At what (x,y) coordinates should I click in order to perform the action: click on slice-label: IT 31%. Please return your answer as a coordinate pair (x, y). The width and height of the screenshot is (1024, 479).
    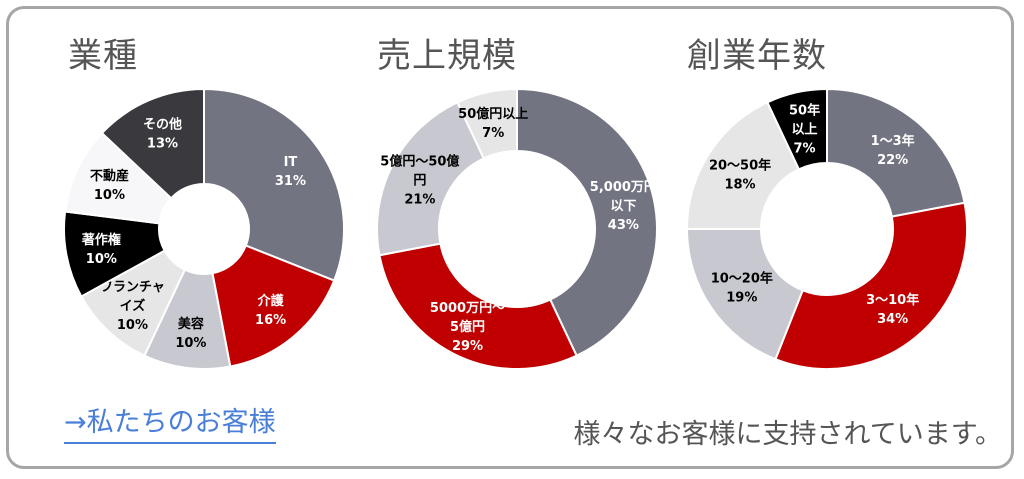
    Looking at the image, I should click on (290, 172).